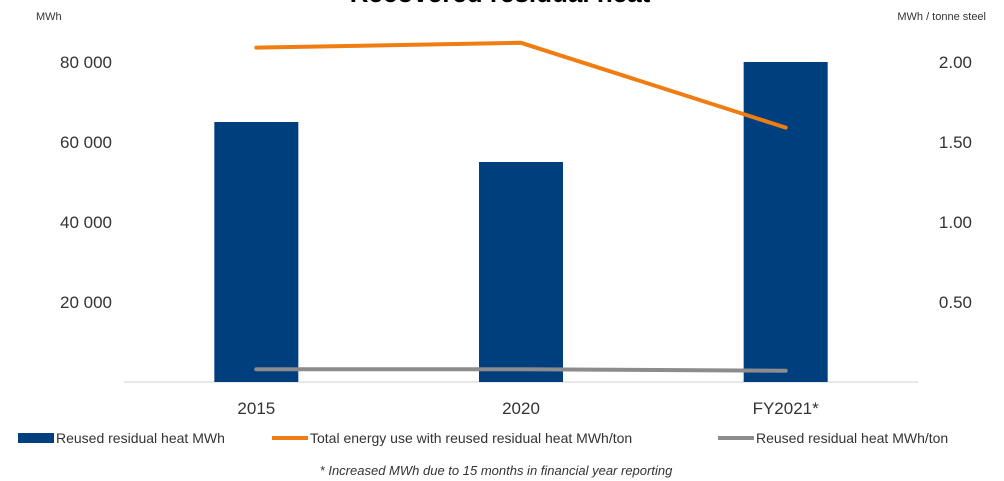  Describe the element at coordinates (86, 62) in the screenshot. I see `left-tick-label: 80 000` at that location.